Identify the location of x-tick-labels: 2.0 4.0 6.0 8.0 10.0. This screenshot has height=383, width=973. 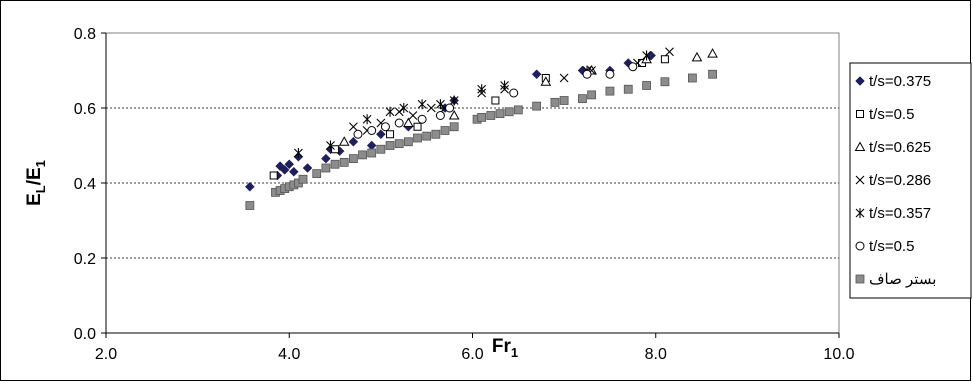
(475, 348).